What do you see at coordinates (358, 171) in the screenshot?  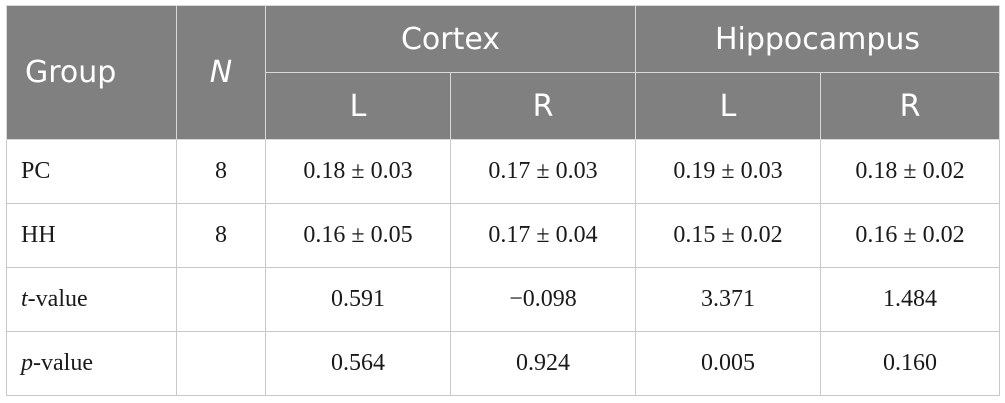 I see `cell-cortex-l: 0.18 ± 0.03` at bounding box center [358, 171].